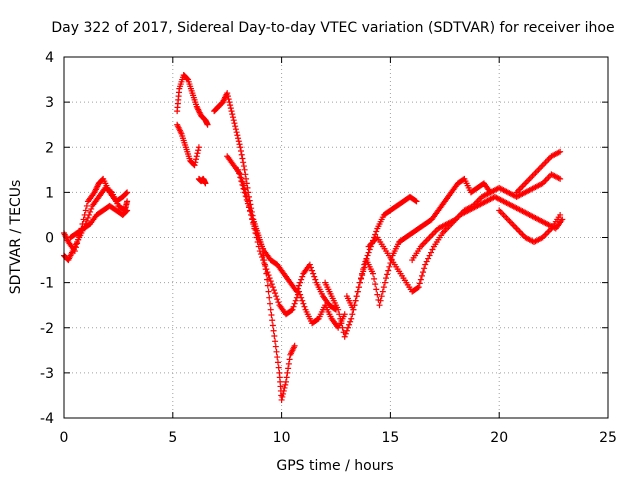  I want to click on x-tick-label: 5, so click(172, 438).